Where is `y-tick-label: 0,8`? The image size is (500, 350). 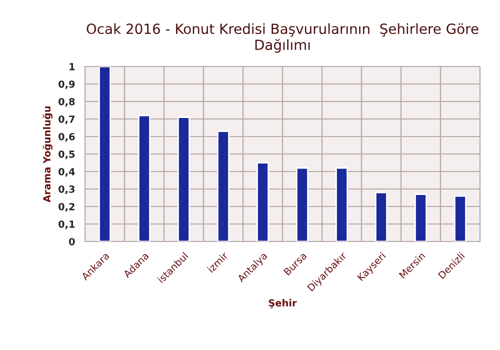
y-tick-label: 0,8 is located at coordinates (66, 102).